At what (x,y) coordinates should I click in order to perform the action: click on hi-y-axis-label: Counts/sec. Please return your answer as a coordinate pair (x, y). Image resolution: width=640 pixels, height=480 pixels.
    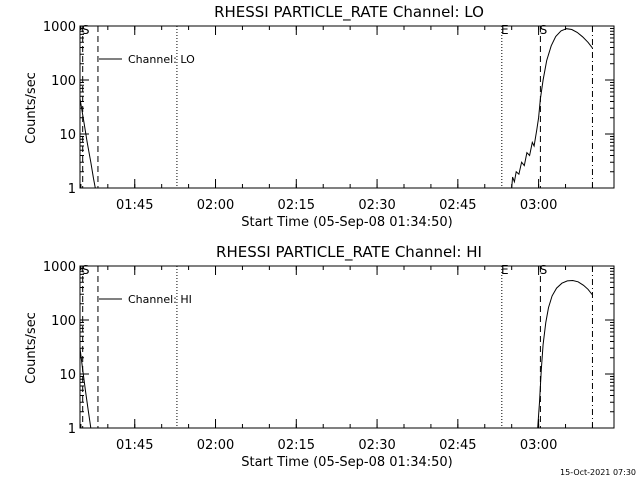
    Looking at the image, I should click on (31, 348).